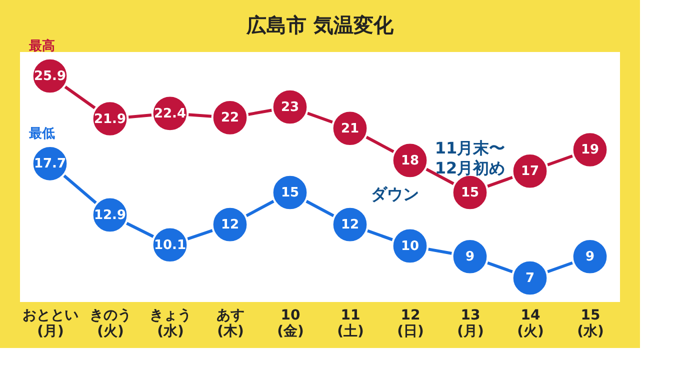 This screenshot has width=680, height=382. Describe the element at coordinates (410, 160) in the screenshot. I see `data-label: 18` at that location.